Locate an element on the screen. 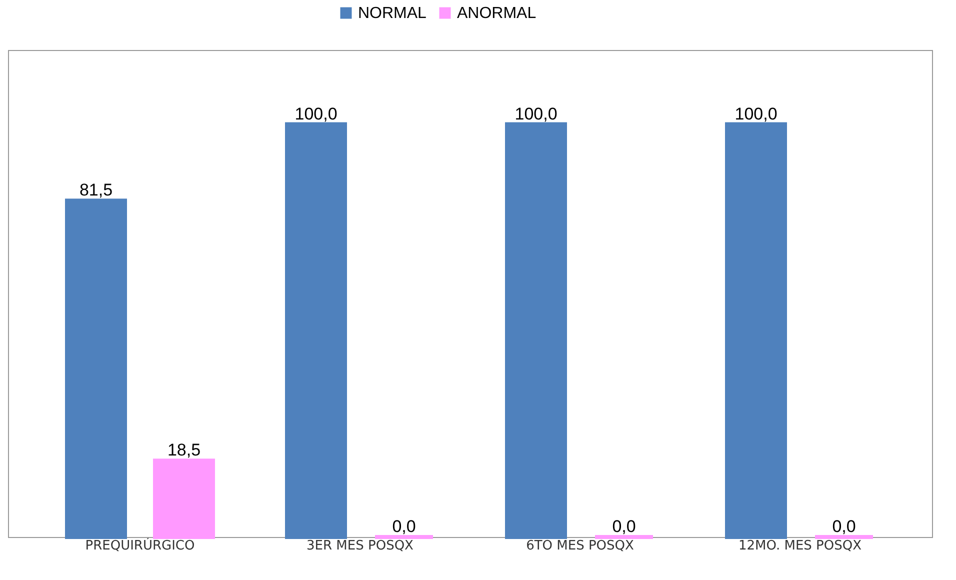 Image resolution: width=956 pixels, height=580 pixels. x-tick-label: 6TO MES POSQX is located at coordinates (580, 546).